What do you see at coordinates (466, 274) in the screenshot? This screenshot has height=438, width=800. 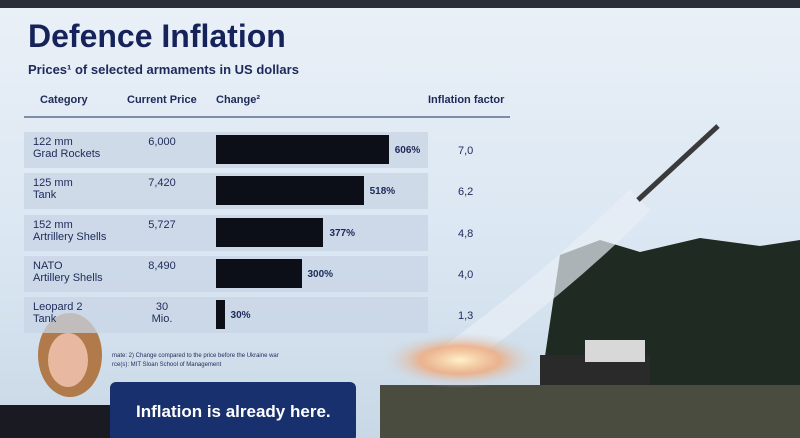 I see `inflation-factor: 4,0` at bounding box center [466, 274].